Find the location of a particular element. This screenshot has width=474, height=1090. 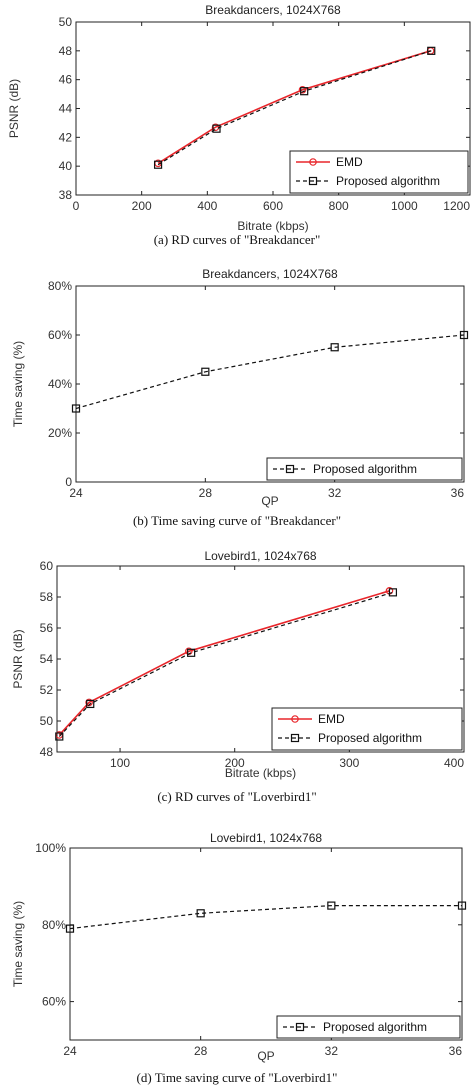

caption-c: (c) RD curves of "Loverbird1" is located at coordinates (237, 796).